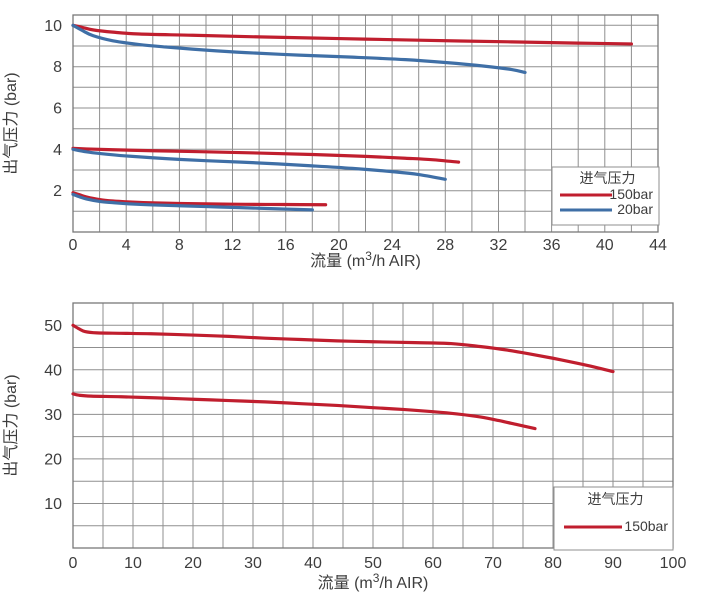 This screenshot has height=614, width=704. I want to click on x-tick-label: 90, so click(613, 563).